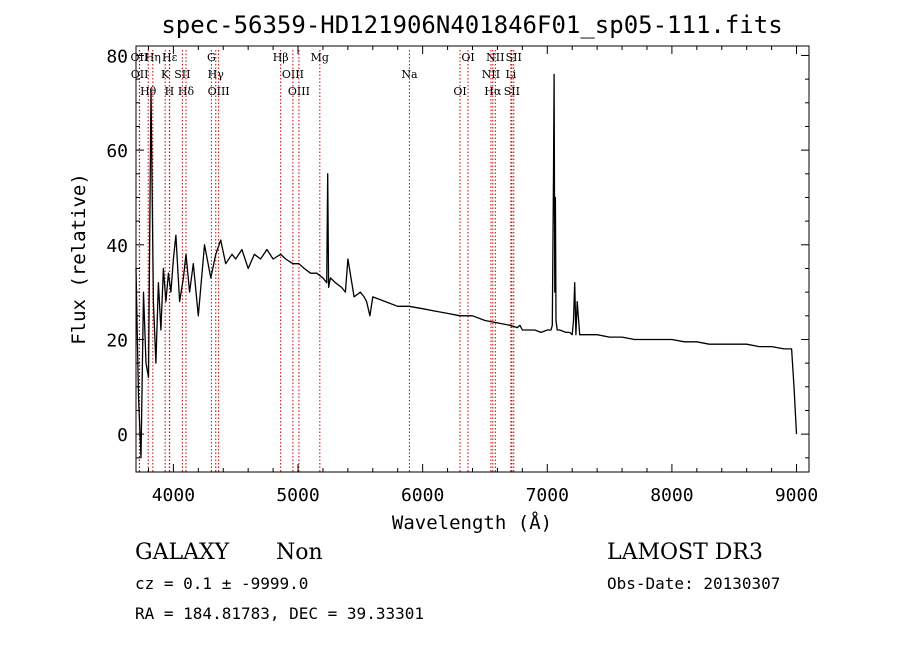 This screenshot has height=649, width=900. What do you see at coordinates (182, 552) in the screenshot?
I see `class-label: GALAXY` at bounding box center [182, 552].